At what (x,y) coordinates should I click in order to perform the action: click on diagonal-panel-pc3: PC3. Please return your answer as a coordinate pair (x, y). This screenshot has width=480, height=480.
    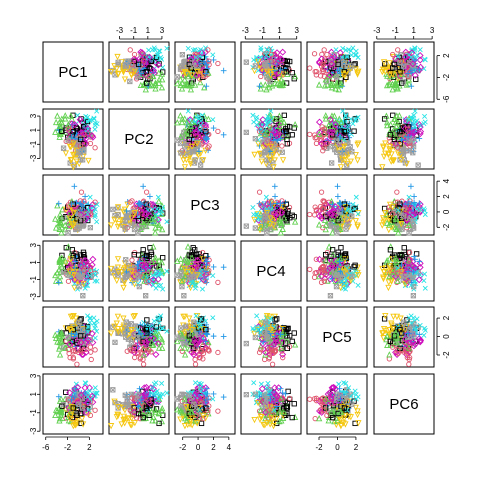
    Looking at the image, I should click on (205, 205).